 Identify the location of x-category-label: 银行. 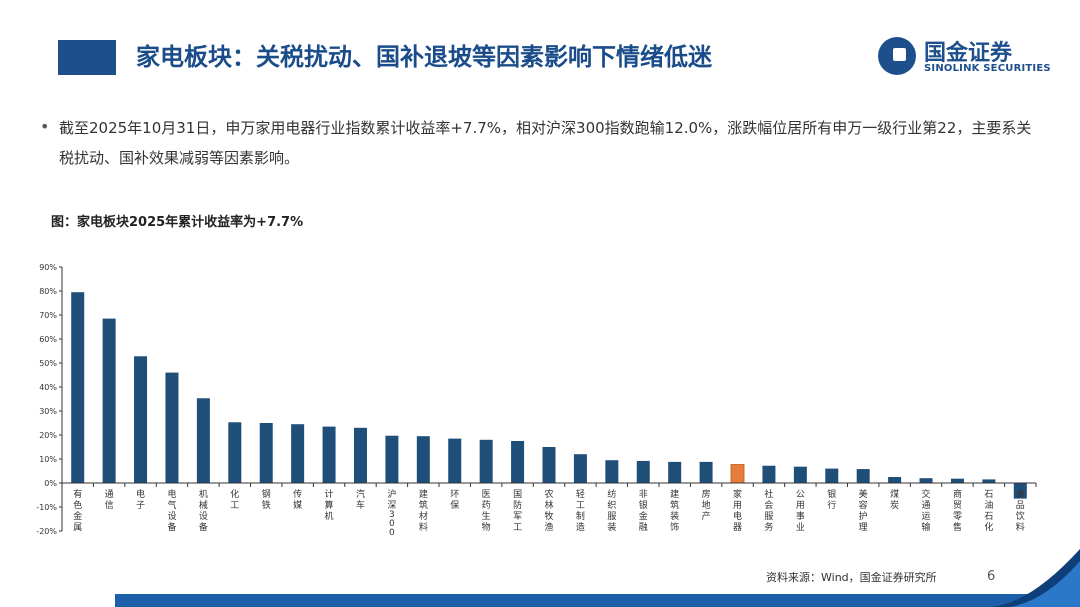
(831, 499).